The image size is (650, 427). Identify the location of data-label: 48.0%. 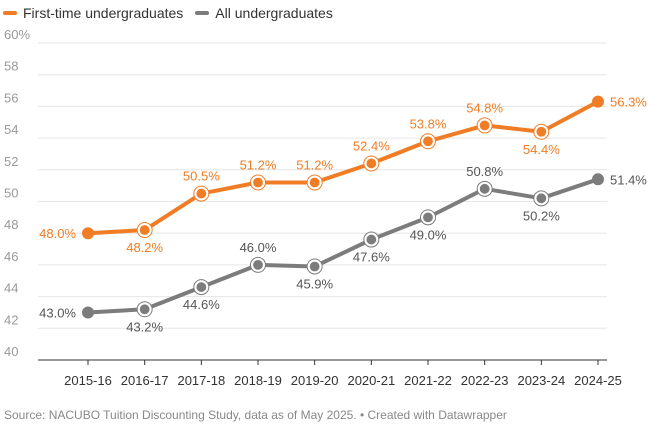
(57, 233).